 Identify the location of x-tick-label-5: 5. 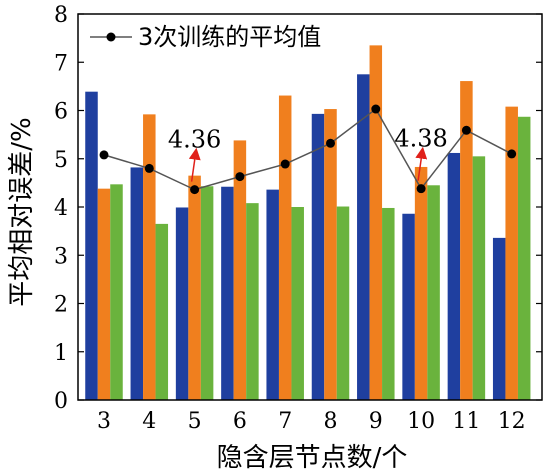
(195, 421).